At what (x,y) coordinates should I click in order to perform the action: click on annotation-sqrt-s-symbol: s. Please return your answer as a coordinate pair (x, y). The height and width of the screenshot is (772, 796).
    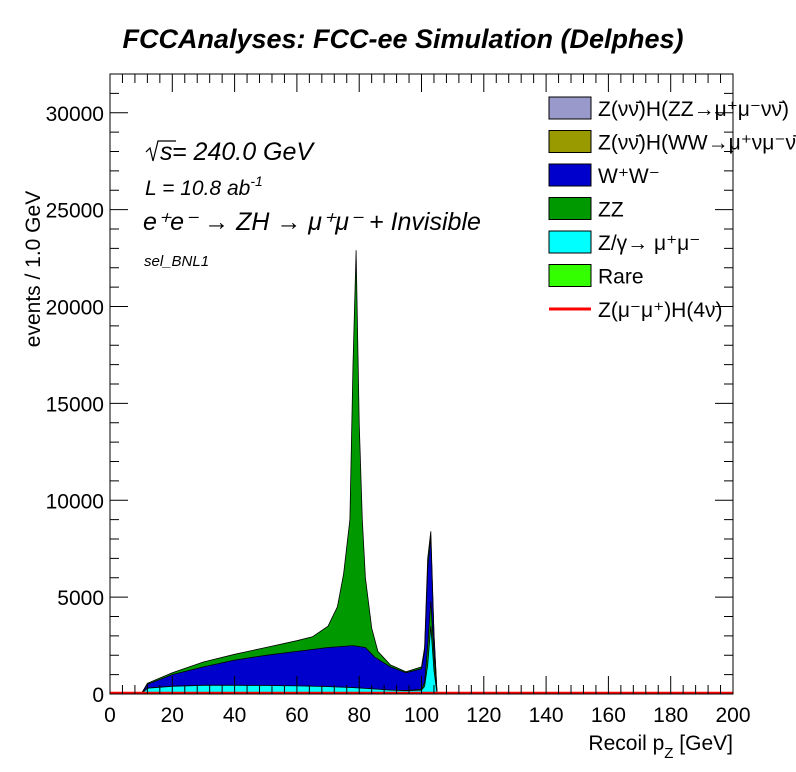
    Looking at the image, I should click on (166, 152).